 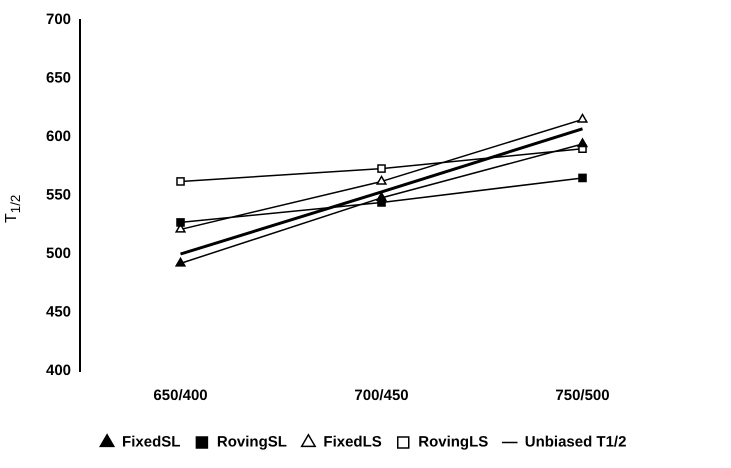 I want to click on legend-label: RovingLS, so click(x=453, y=442).